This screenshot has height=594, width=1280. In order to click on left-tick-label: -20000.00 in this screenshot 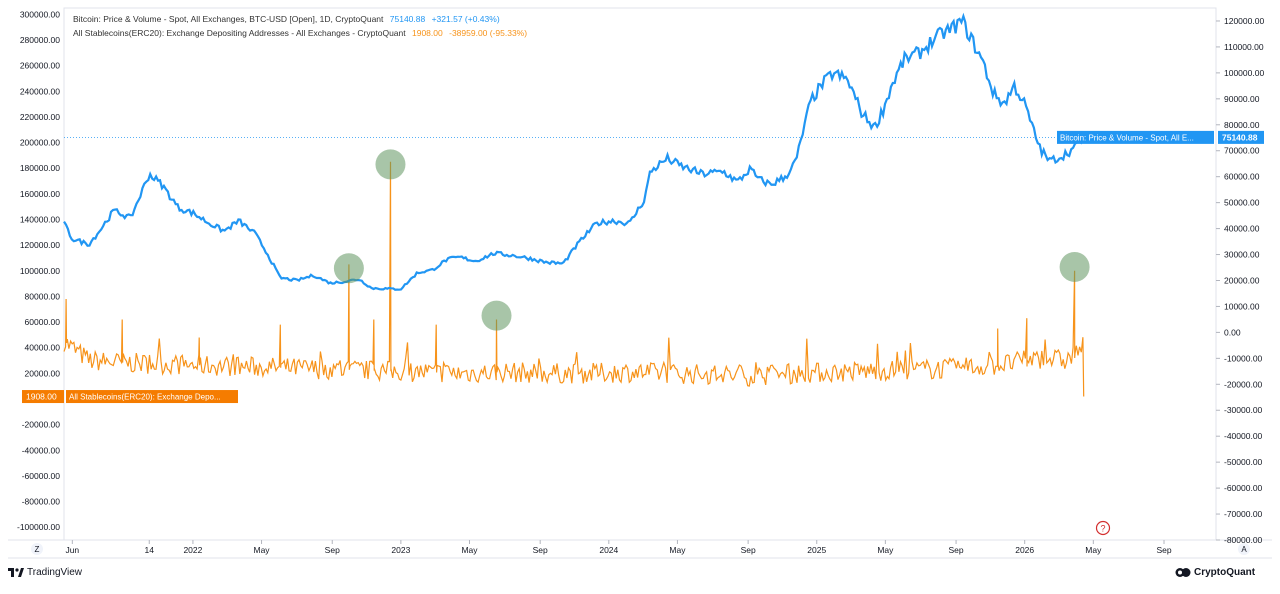, I will do `click(41, 425)`.